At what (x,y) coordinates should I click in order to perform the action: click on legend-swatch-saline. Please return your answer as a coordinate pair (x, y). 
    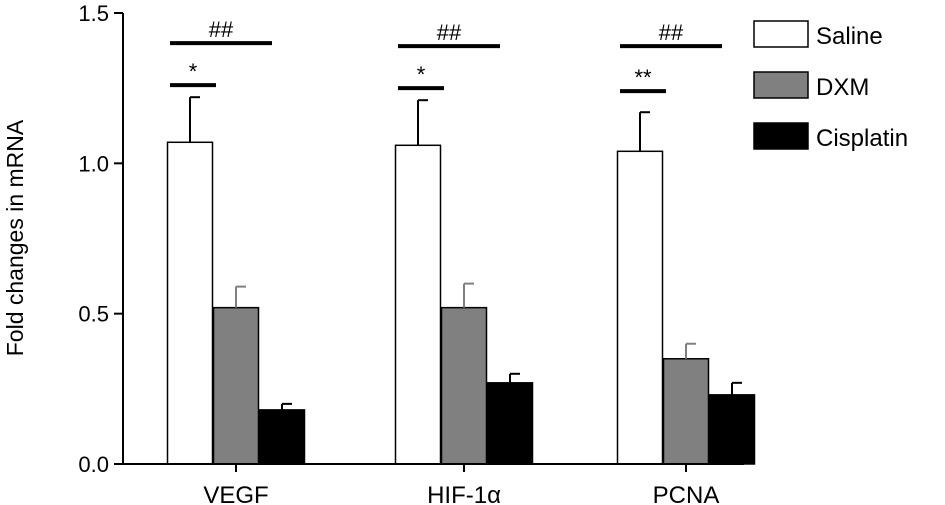
    Looking at the image, I should click on (781, 34).